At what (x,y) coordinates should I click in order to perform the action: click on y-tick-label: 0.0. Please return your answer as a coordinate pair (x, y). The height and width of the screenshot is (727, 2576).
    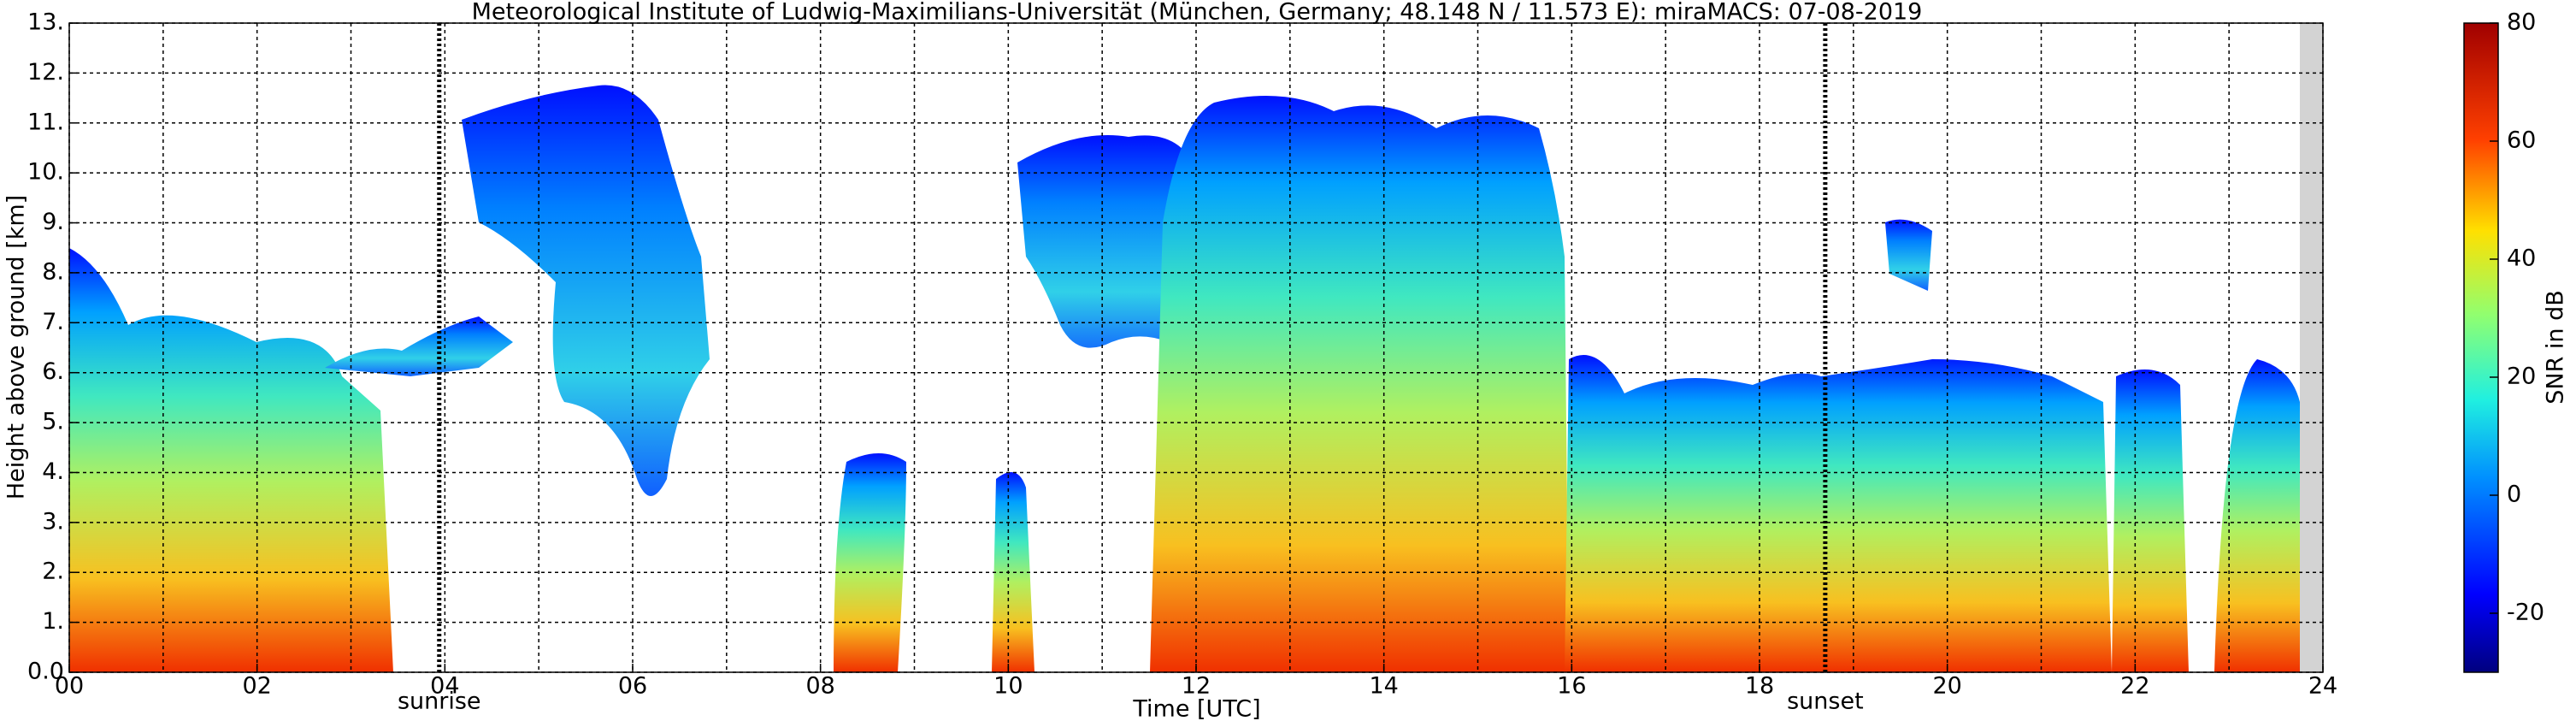
    Looking at the image, I should click on (45, 672).